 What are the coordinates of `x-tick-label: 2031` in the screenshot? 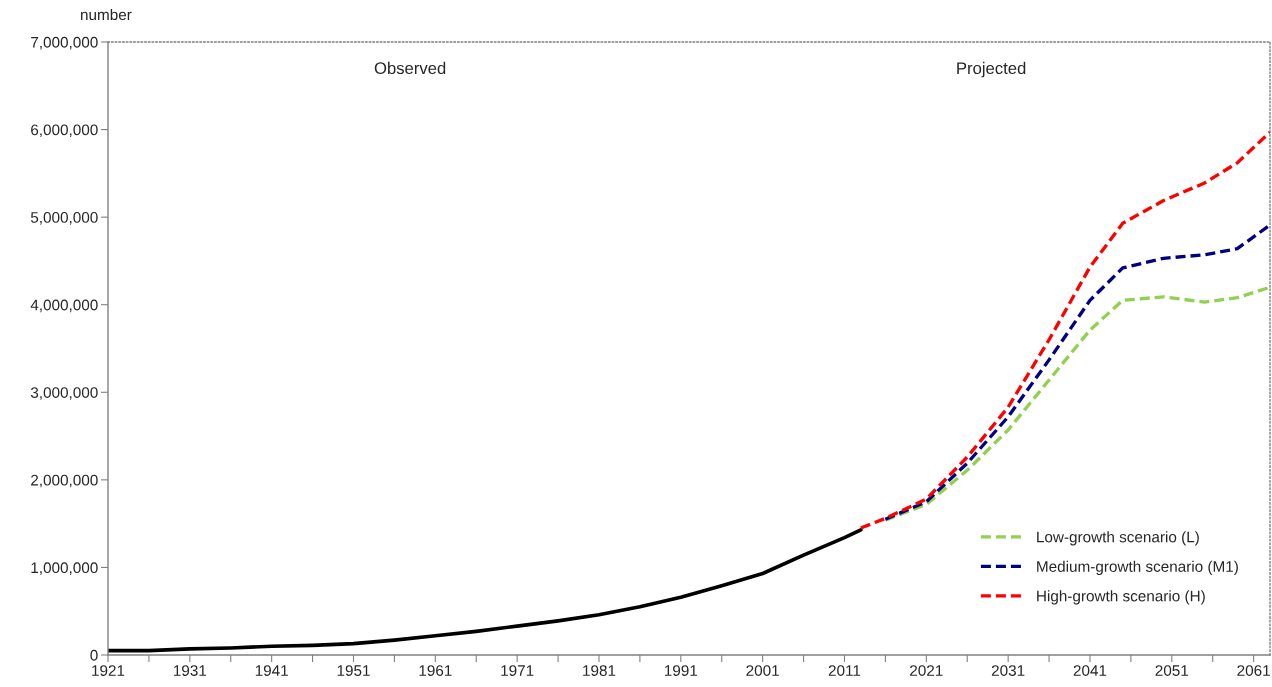 It's located at (1008, 670).